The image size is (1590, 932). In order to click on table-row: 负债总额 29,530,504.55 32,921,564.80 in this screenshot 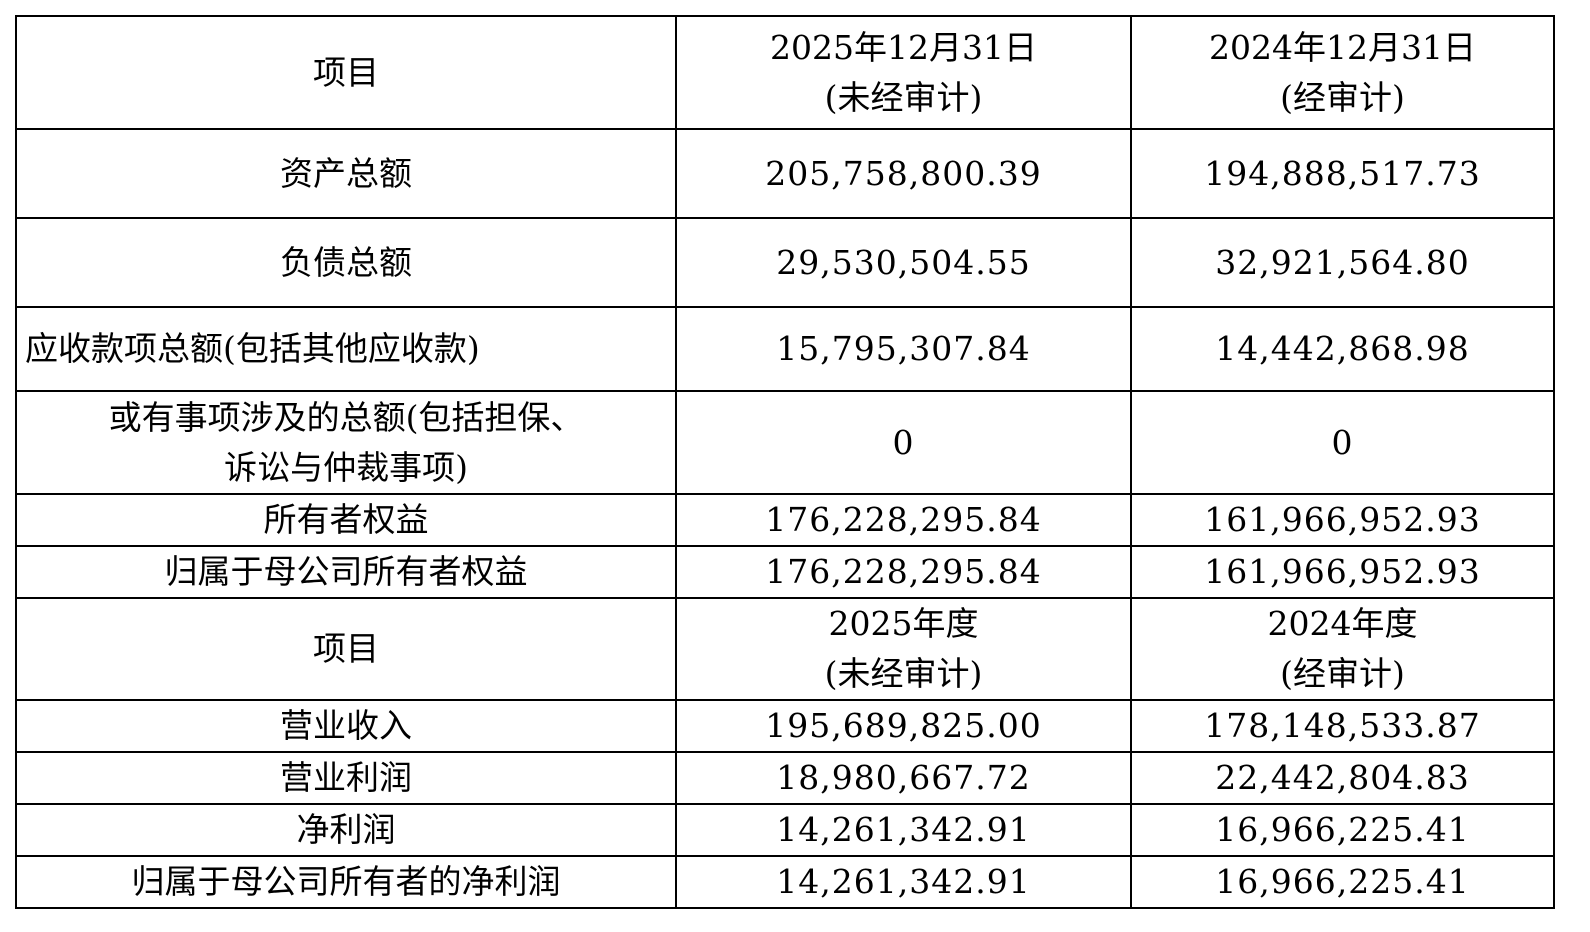, I will do `click(785, 262)`.